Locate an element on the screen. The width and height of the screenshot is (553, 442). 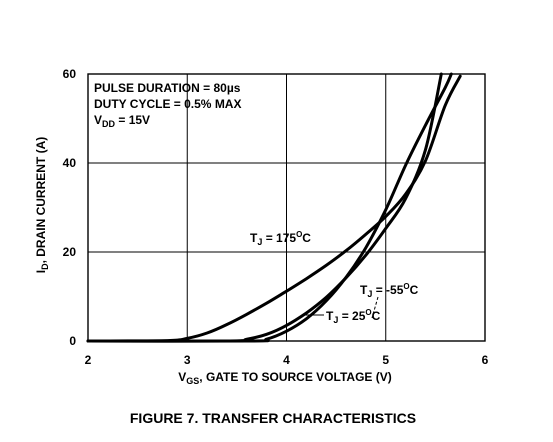
x-tick-label: 5 is located at coordinates (385, 360).